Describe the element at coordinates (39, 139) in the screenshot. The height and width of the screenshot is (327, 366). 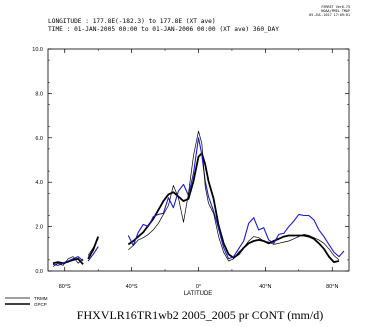
I see `y-tick-label: 6.0` at that location.